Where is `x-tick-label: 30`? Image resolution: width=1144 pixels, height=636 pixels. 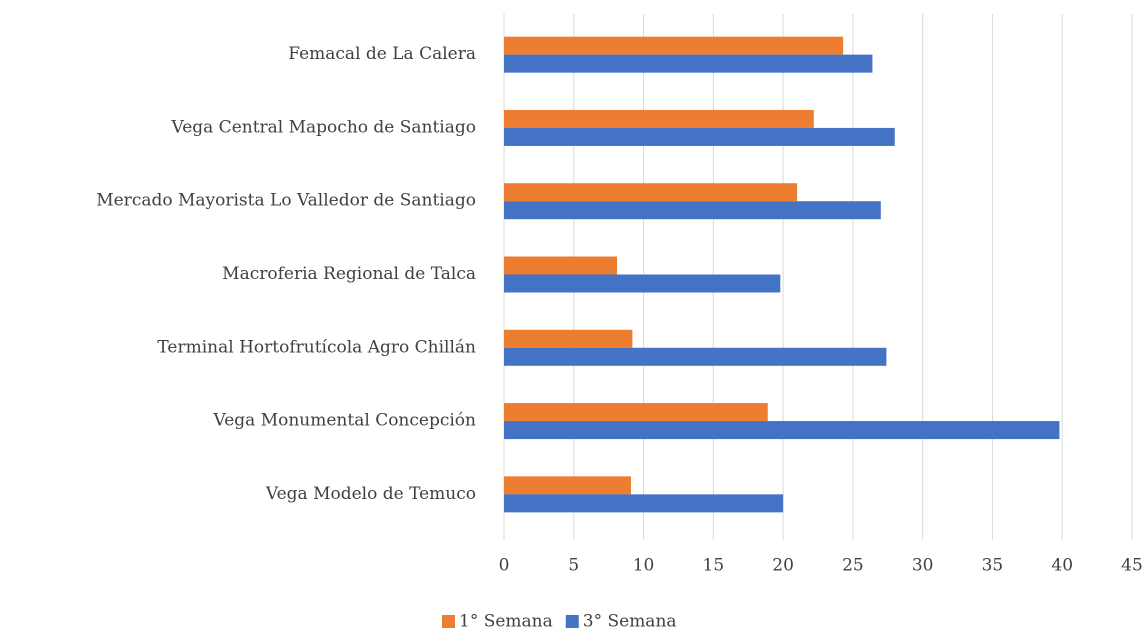 x-tick-label: 30 is located at coordinates (923, 566).